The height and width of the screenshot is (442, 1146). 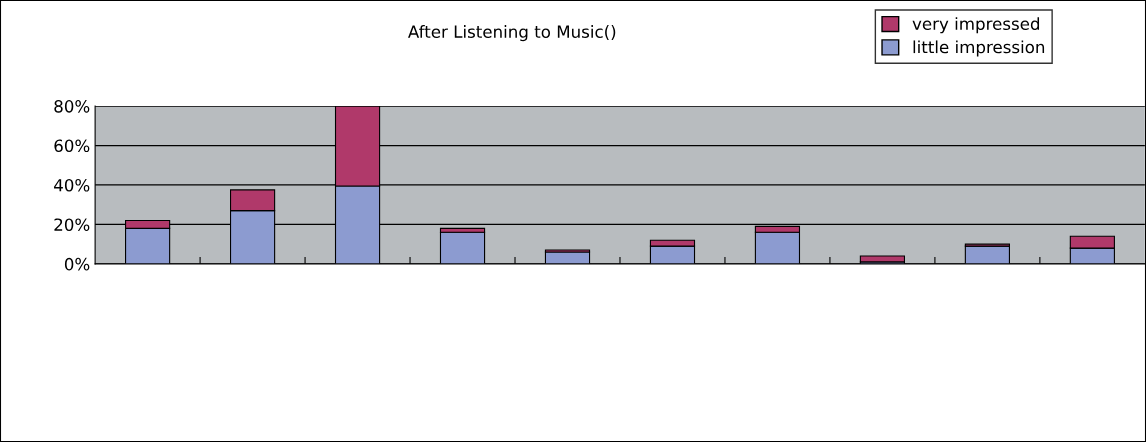 What do you see at coordinates (72, 224) in the screenshot?
I see `y-tick-label: 20%` at bounding box center [72, 224].